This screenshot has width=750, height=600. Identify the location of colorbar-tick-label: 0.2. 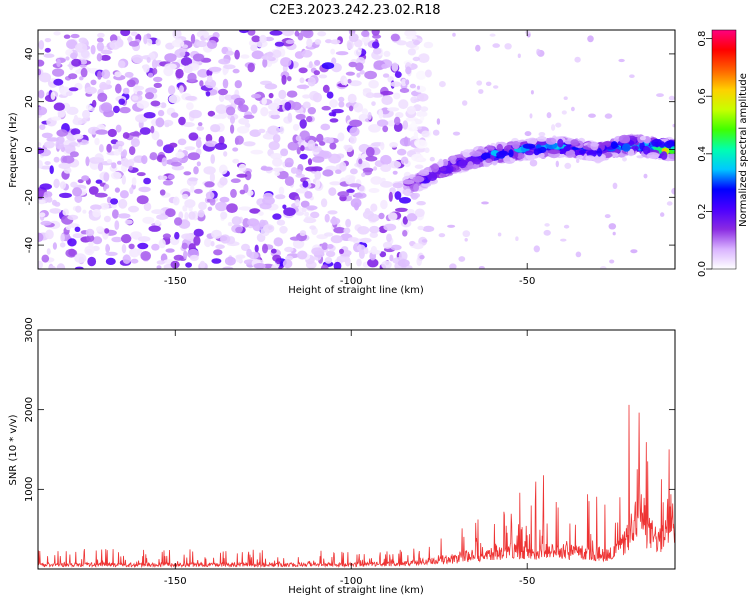
(702, 211).